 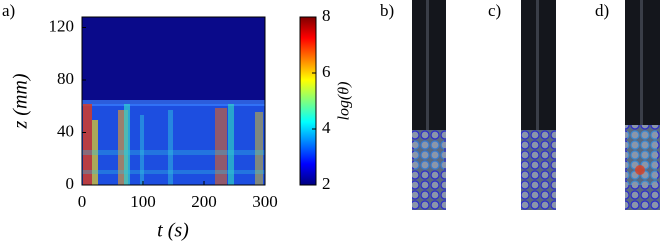 I want to click on y-tick-label: 120, so click(x=62, y=25).